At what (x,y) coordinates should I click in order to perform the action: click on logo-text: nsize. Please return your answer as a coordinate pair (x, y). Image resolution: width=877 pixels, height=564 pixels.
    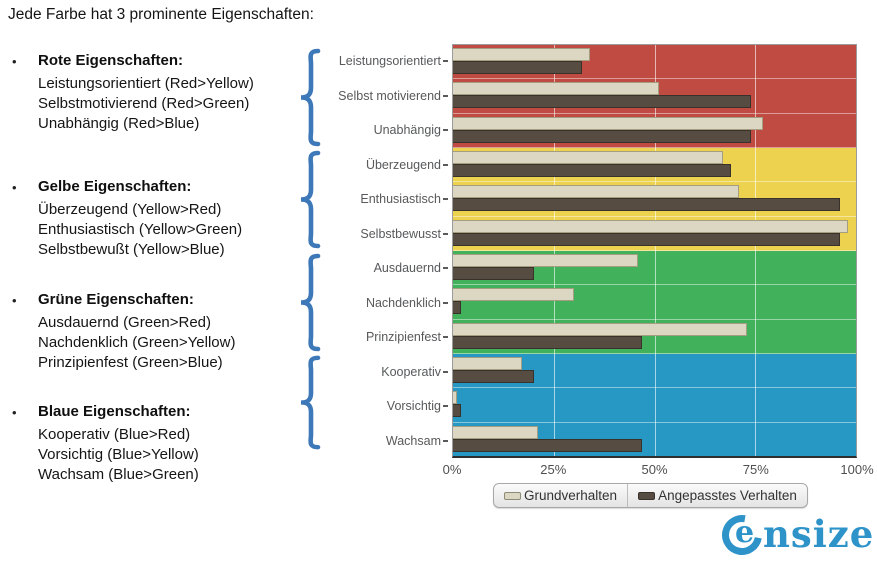
    Looking at the image, I should click on (819, 534).